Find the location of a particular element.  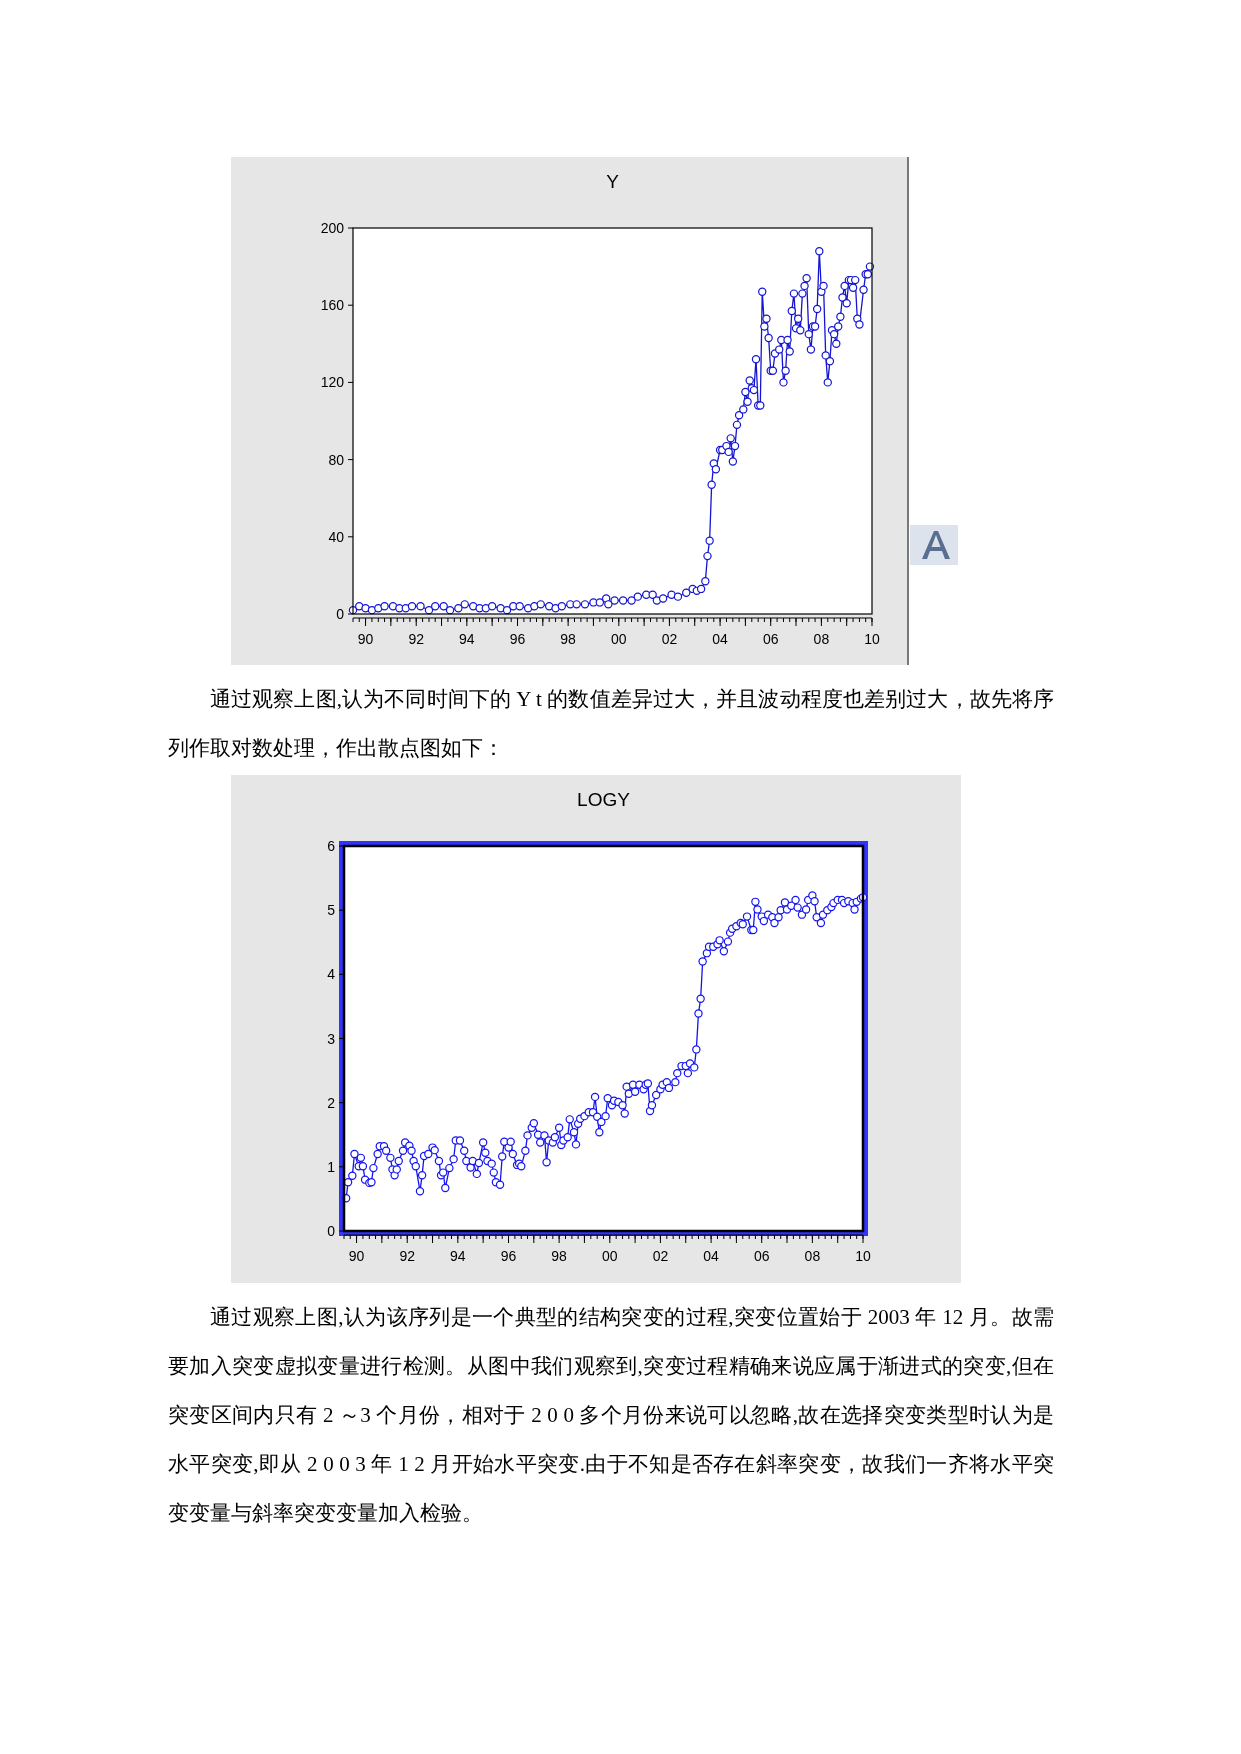

y-tick-label: 5 is located at coordinates (331, 910).